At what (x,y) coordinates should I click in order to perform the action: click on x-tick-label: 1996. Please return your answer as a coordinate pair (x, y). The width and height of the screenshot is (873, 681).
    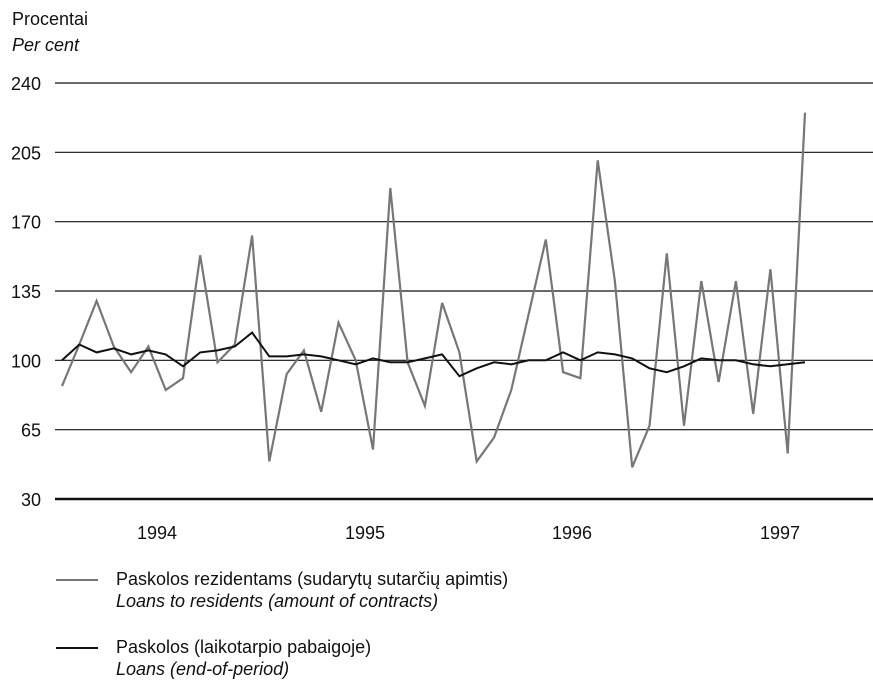
    Looking at the image, I should click on (572, 533).